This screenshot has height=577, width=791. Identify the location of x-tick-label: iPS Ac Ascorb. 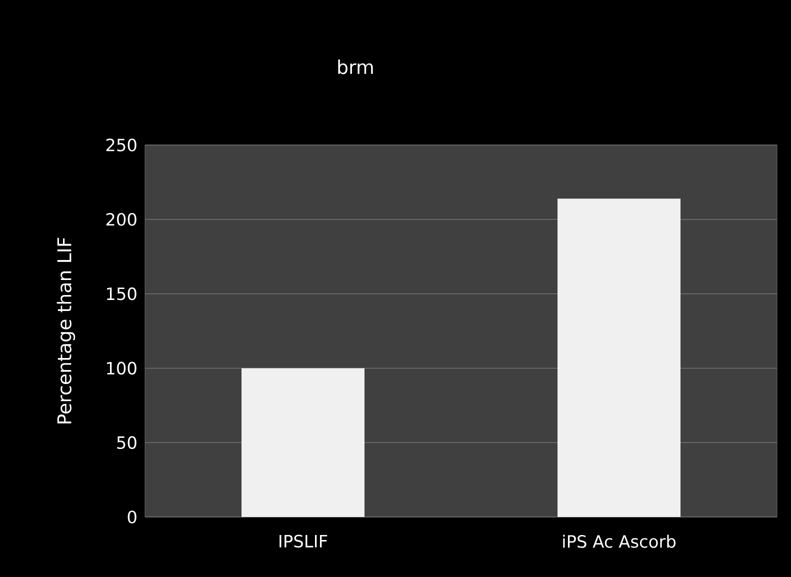
(619, 541).